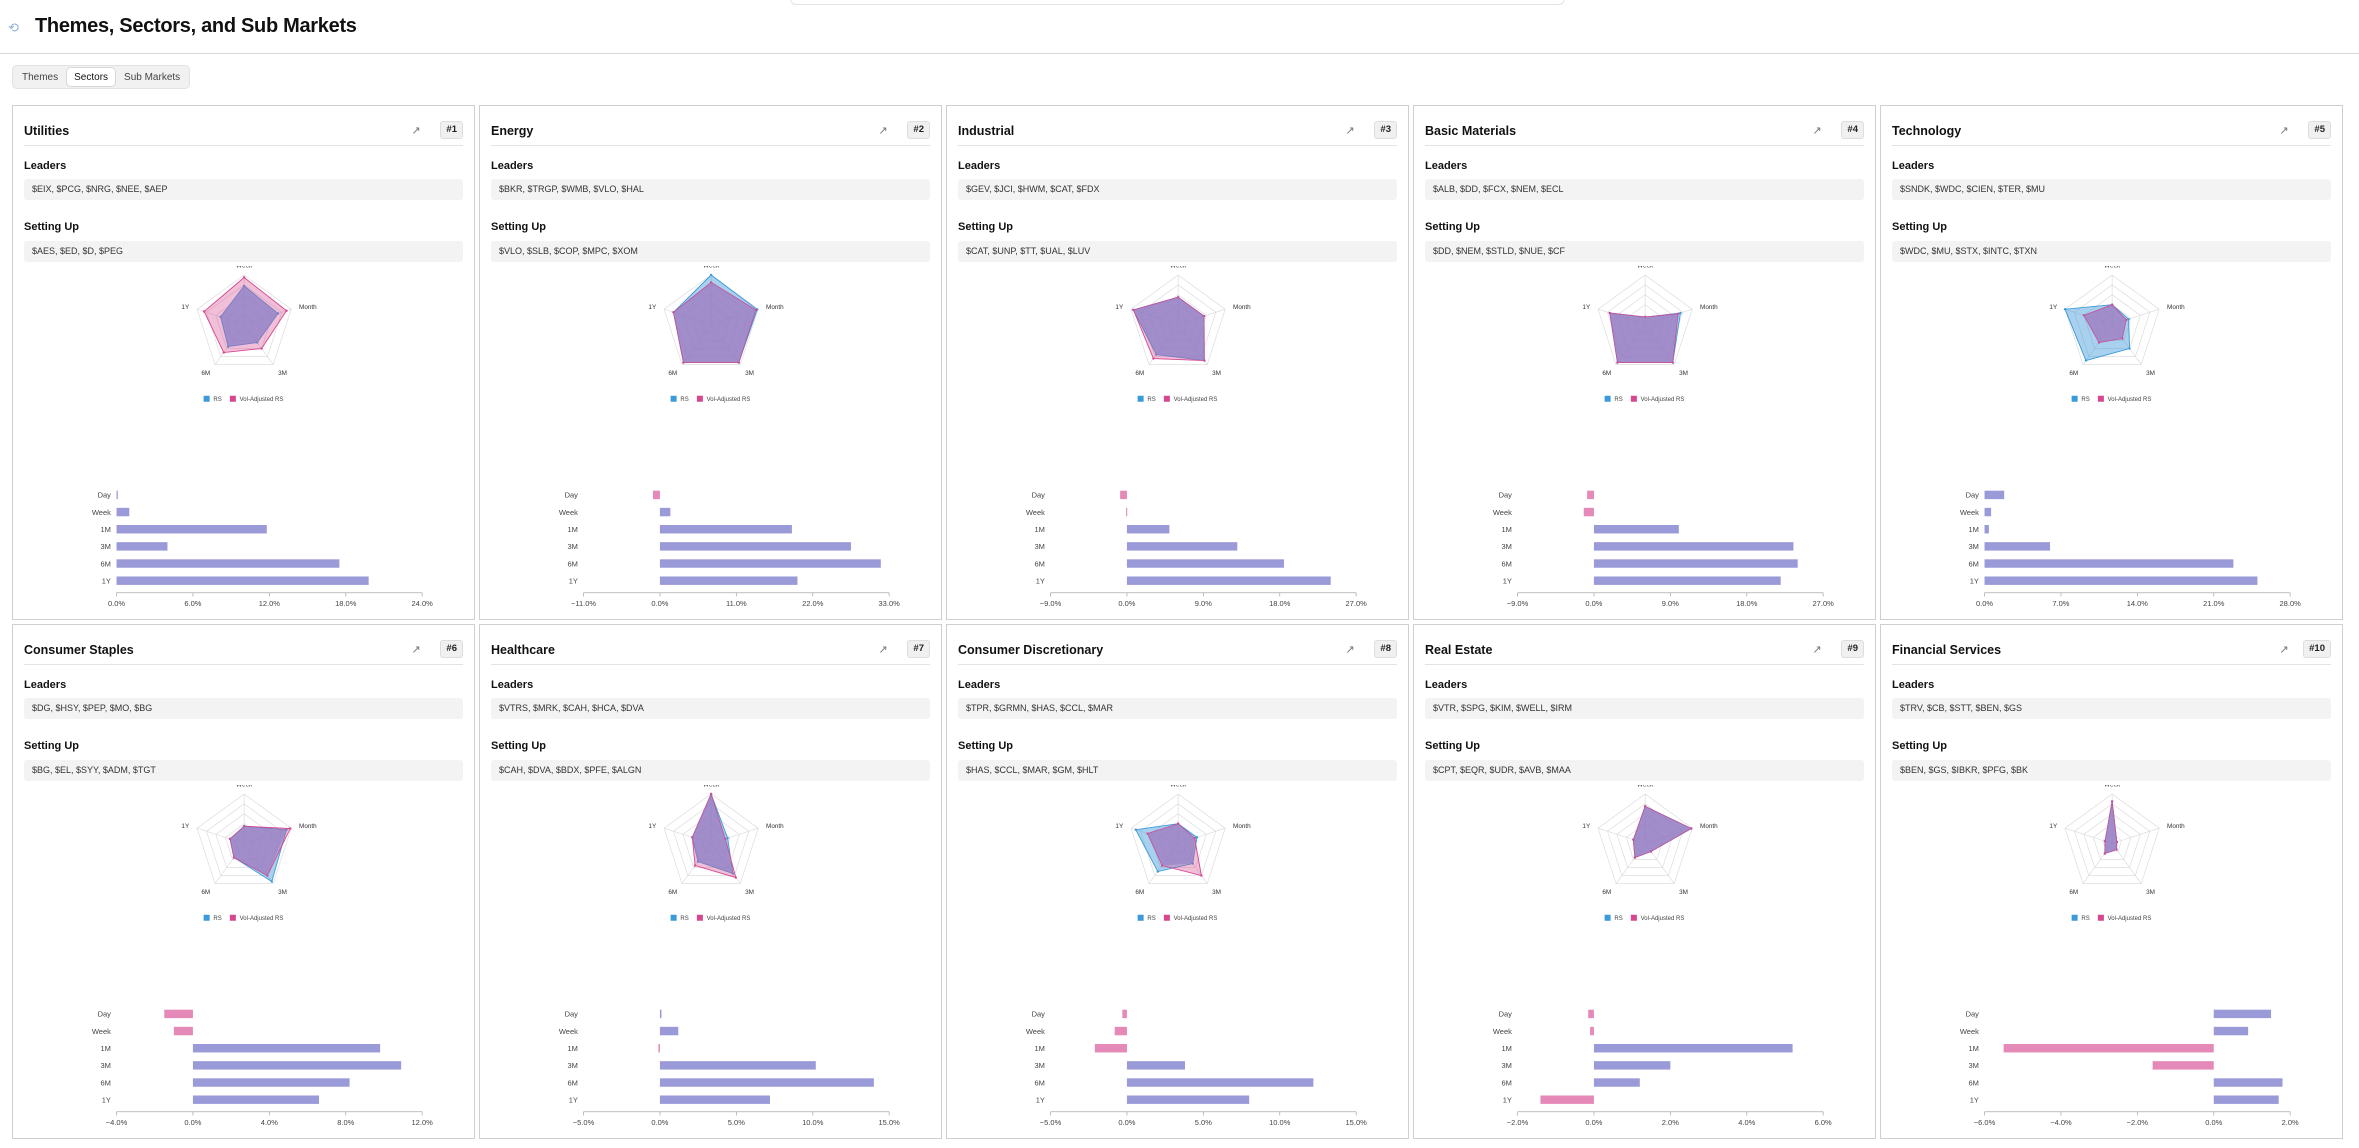 The width and height of the screenshot is (2359, 1148). I want to click on leaders-tickers: $VTRS, $MRK, $CAH, $HCA, $DVA, so click(710, 708).